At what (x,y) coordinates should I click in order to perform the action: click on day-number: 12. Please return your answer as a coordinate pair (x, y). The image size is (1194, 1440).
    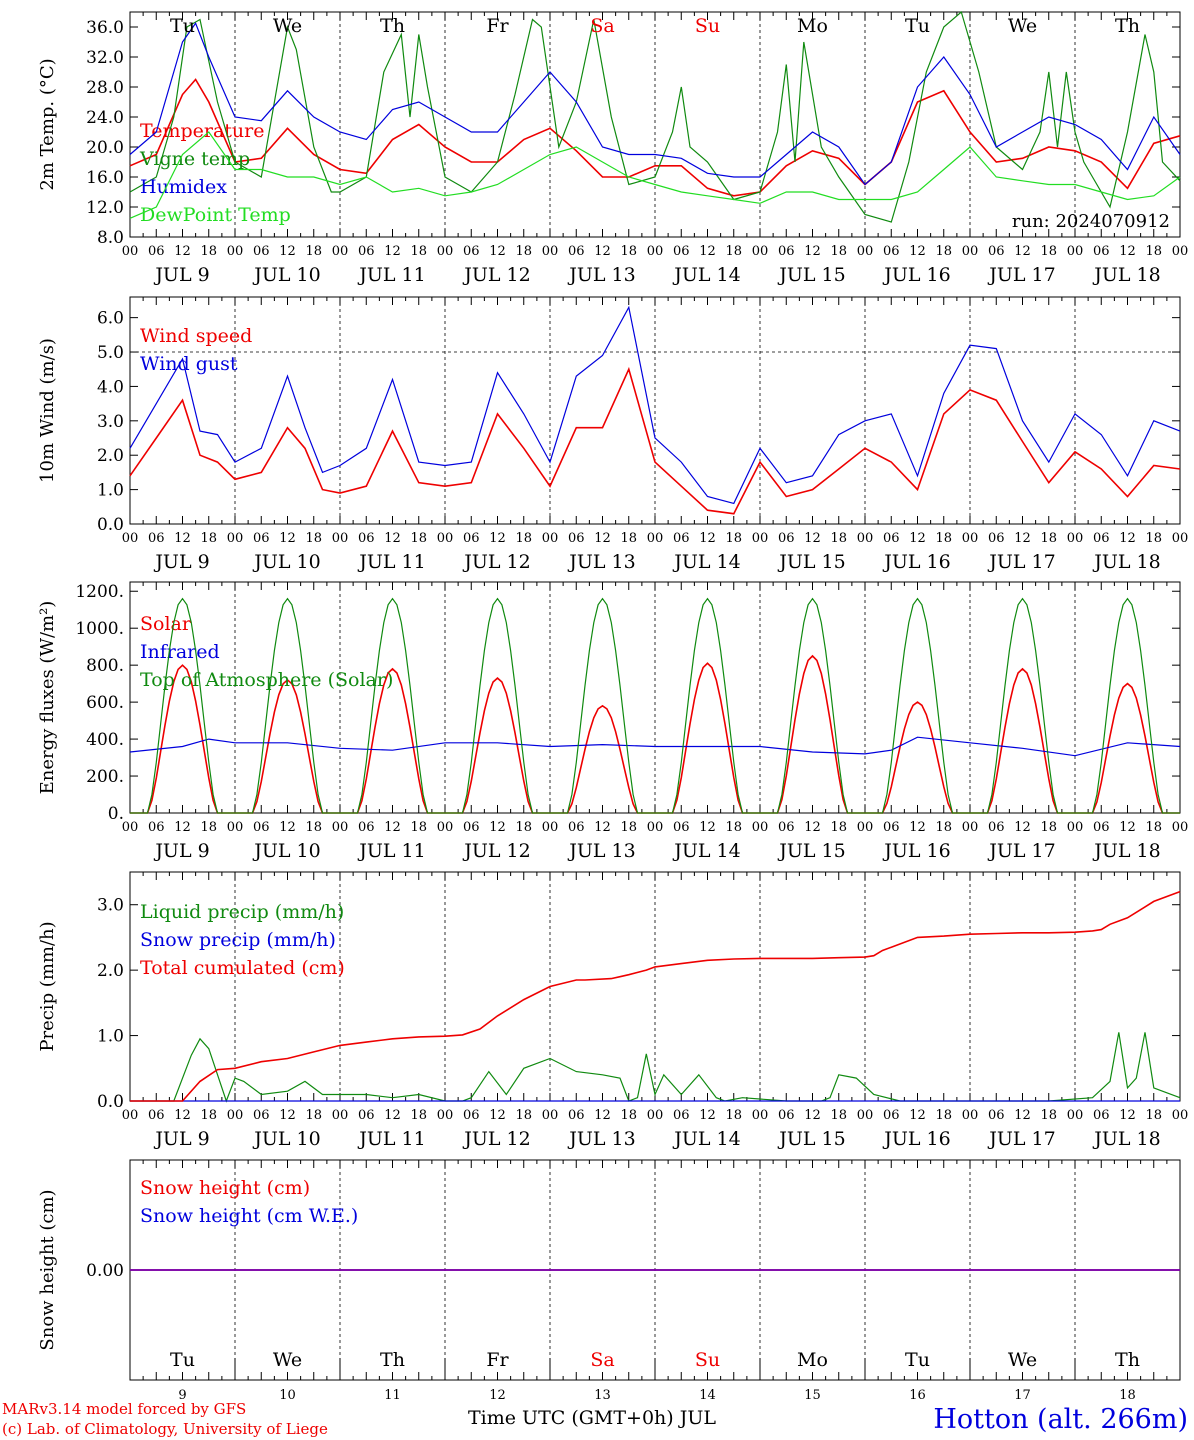
    Looking at the image, I should click on (497, 1395).